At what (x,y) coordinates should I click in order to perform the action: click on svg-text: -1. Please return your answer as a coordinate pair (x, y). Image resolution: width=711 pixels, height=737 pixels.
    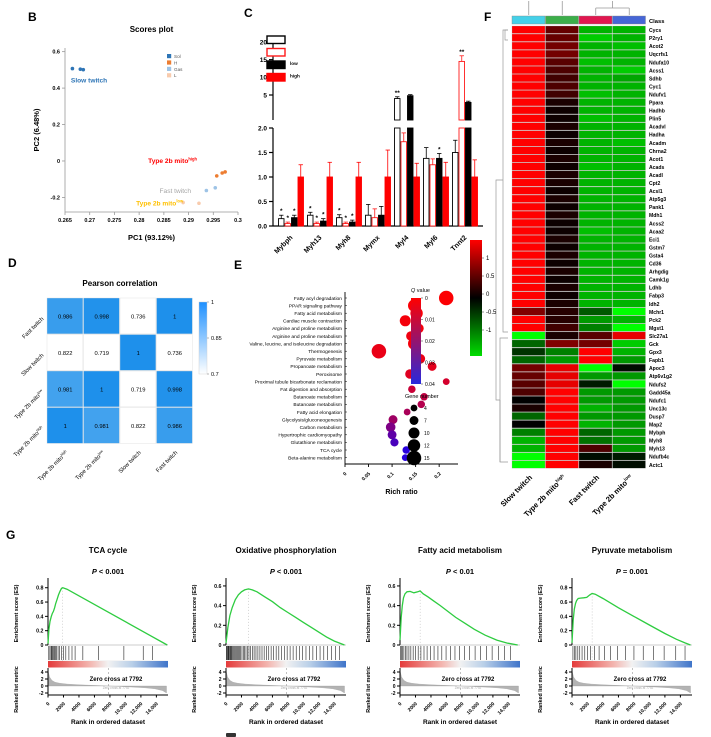
    Looking at the image, I should click on (489, 331).